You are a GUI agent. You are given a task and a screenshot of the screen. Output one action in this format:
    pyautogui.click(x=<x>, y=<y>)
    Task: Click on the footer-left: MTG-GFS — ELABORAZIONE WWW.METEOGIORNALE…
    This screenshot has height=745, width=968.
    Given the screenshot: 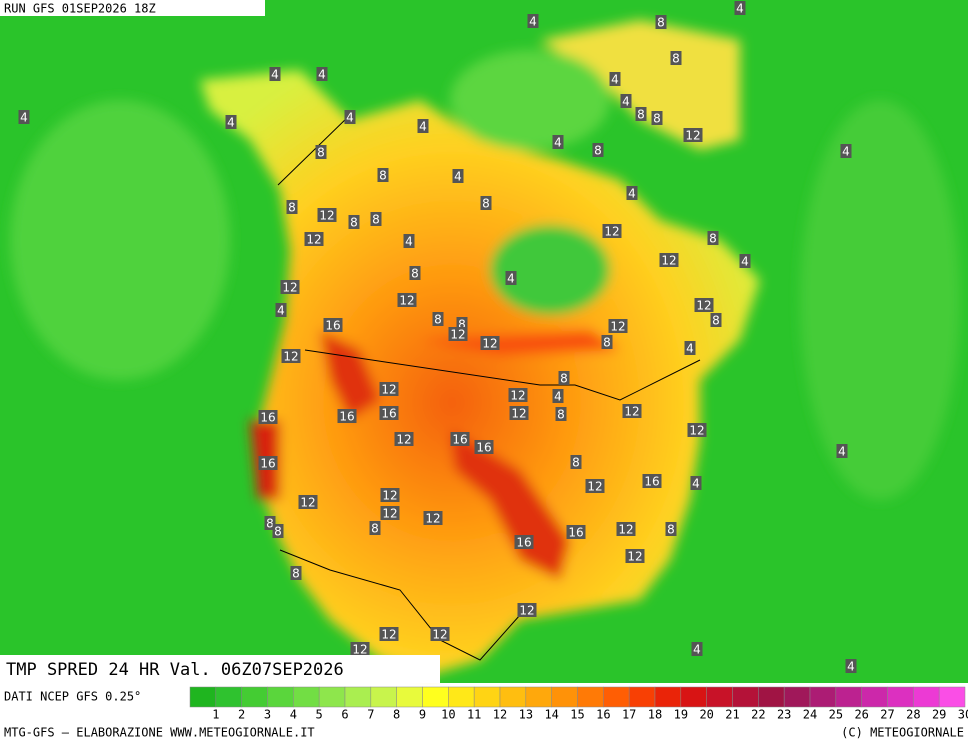 What is the action you would take?
    pyautogui.click(x=159, y=733)
    